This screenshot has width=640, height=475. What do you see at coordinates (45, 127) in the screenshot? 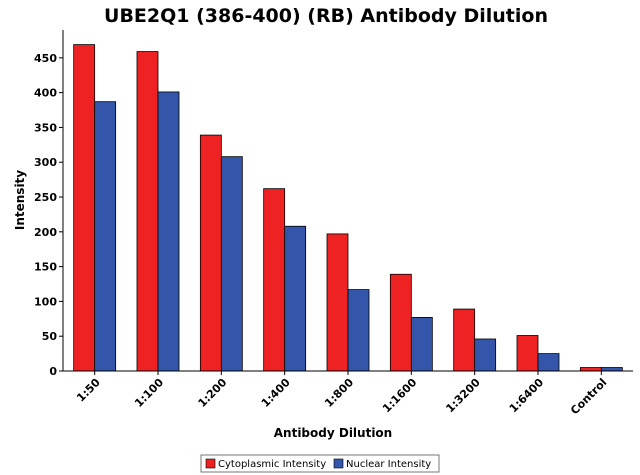
I see `y-tick-label: 350` at bounding box center [45, 127].